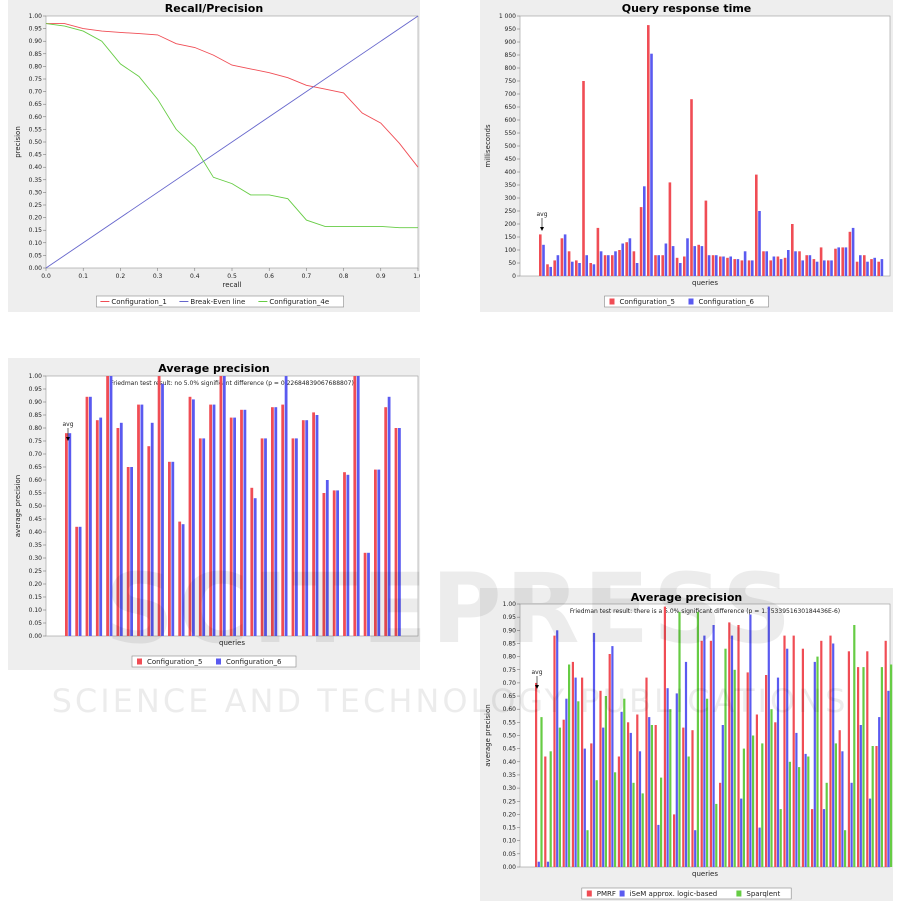 The height and width of the screenshot is (905, 901). Describe the element at coordinates (511, 159) in the screenshot. I see `y-tick-label: 450` at that location.